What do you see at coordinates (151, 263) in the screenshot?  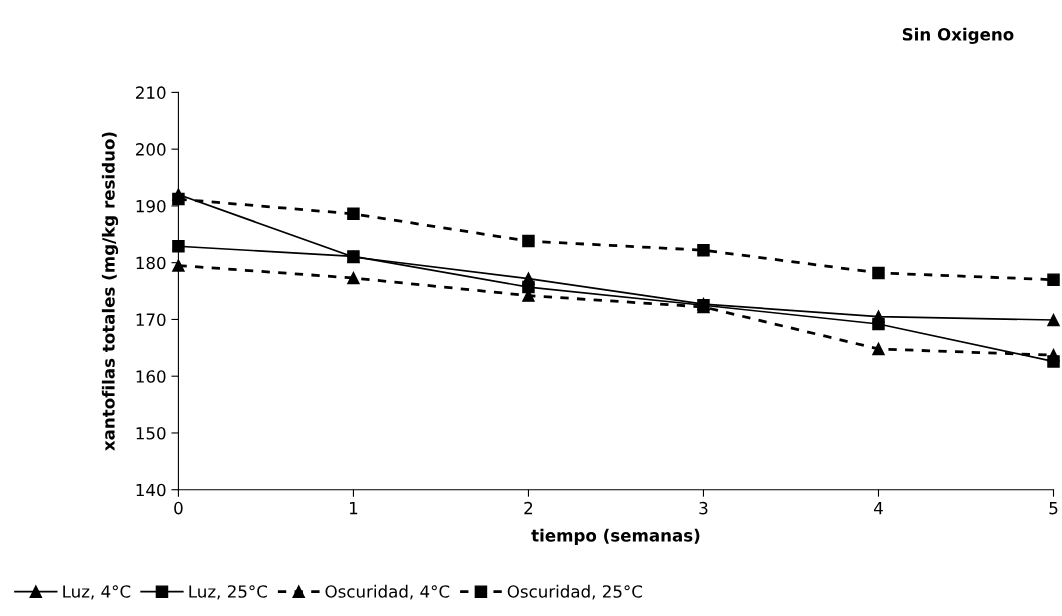 I see `y-tick-label: 180` at bounding box center [151, 263].